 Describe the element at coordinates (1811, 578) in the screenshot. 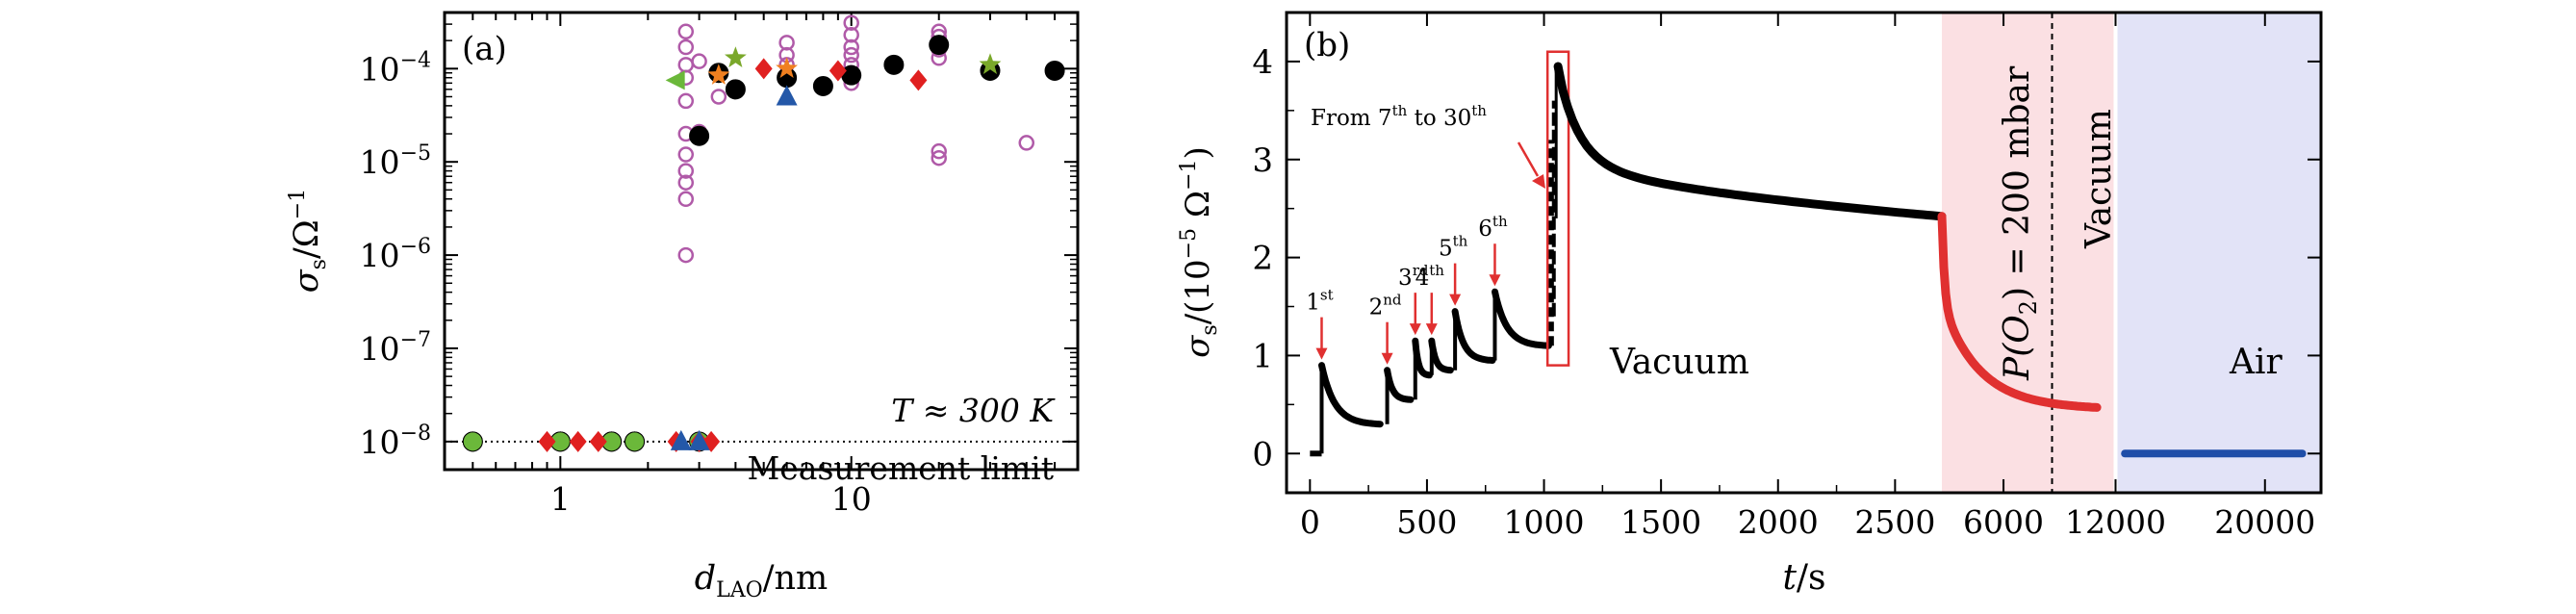

I see `panel-b-xlabel-unit: /s` at that location.